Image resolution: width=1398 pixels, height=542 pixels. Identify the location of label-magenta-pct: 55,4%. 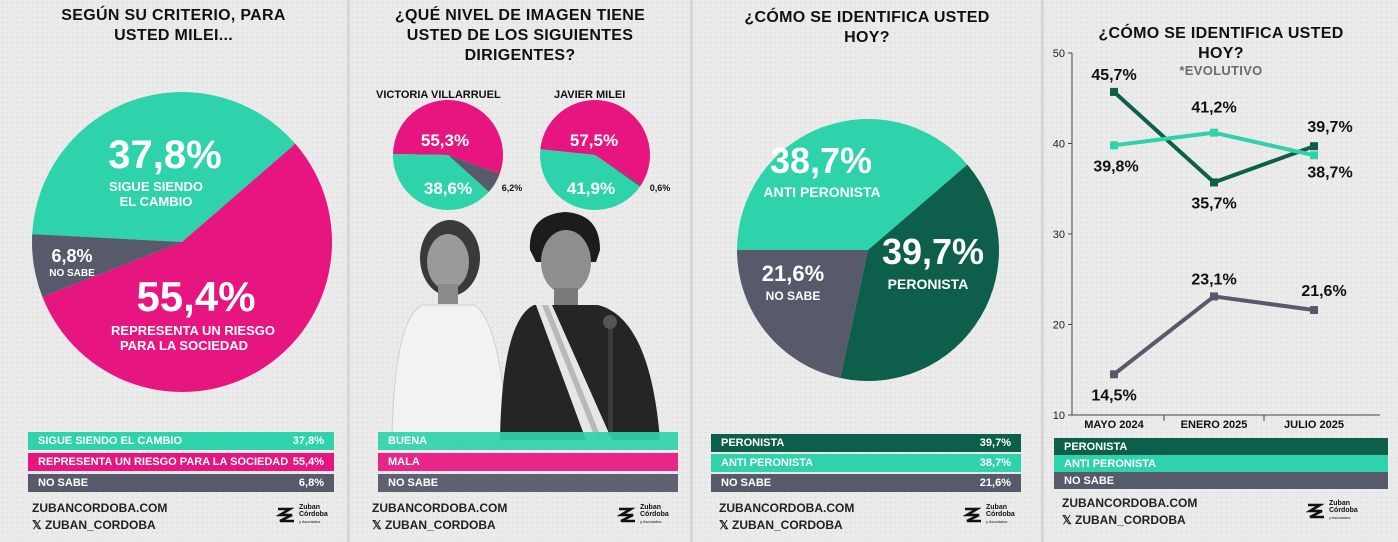
(195, 296).